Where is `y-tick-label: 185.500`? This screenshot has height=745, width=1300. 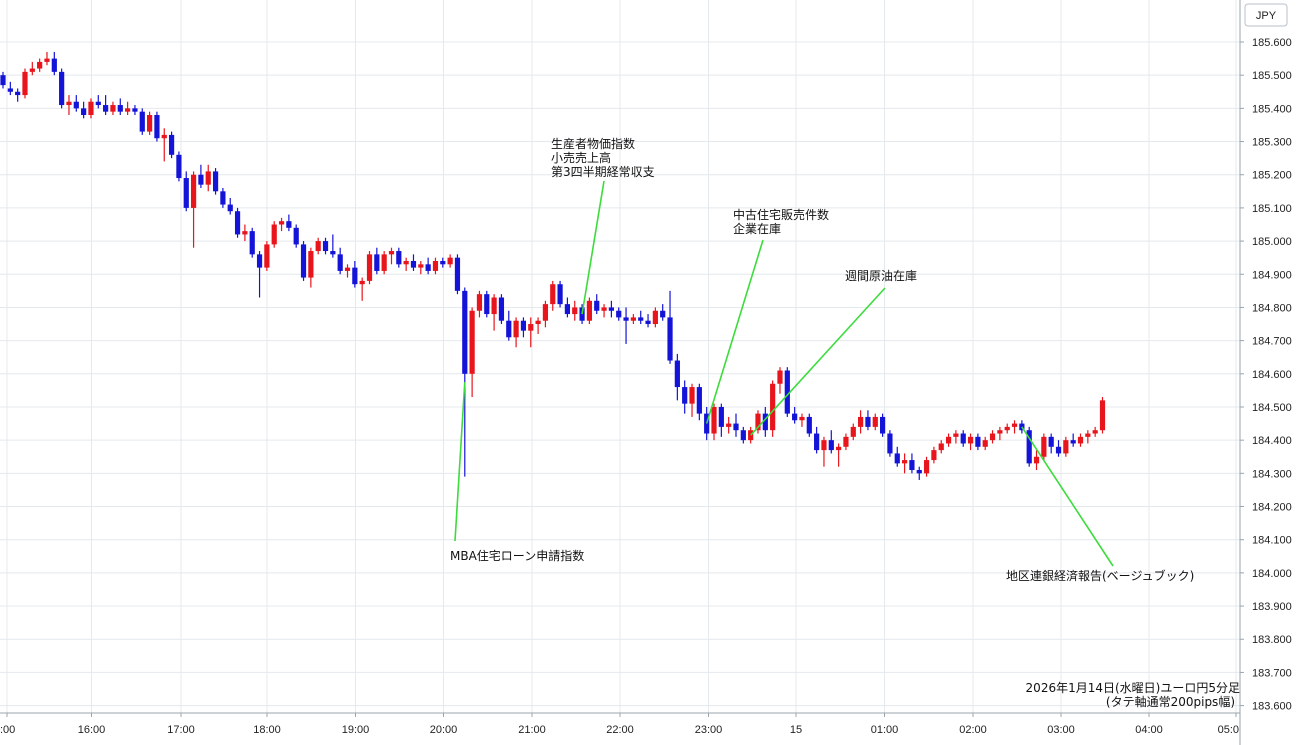 y-tick-label: 185.500 is located at coordinates (1272, 76).